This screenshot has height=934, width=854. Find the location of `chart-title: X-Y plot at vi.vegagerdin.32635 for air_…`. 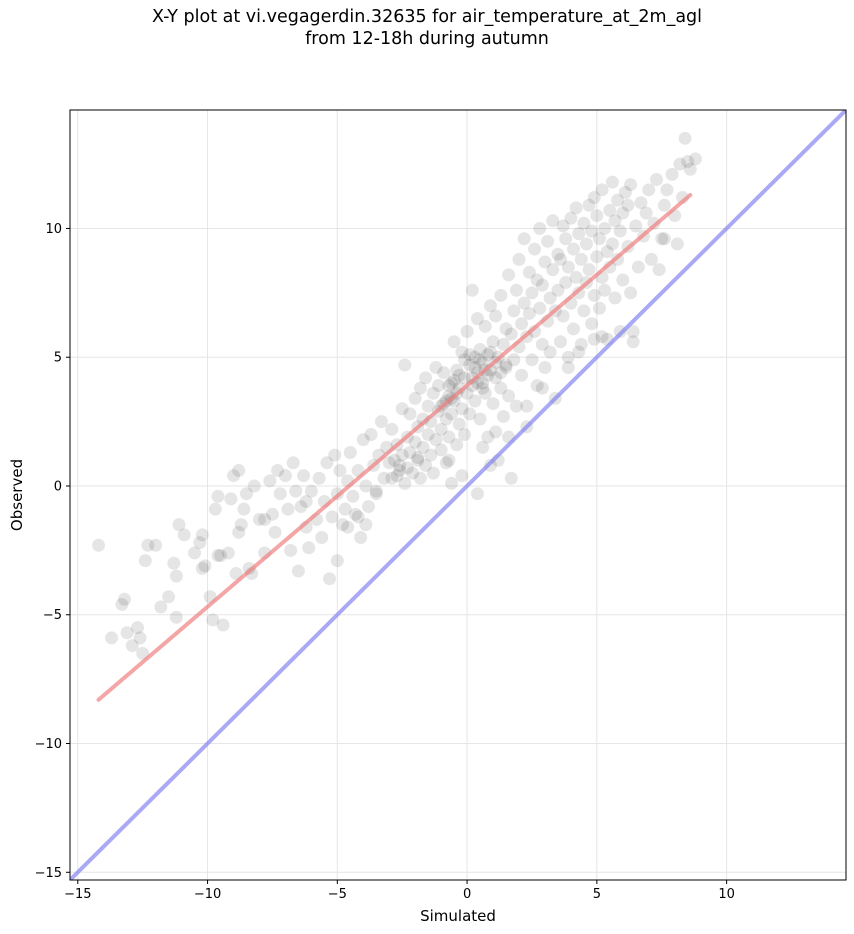

chart-title: X-Y plot at vi.vegagerdin.32635 for air_… is located at coordinates (427, 28).